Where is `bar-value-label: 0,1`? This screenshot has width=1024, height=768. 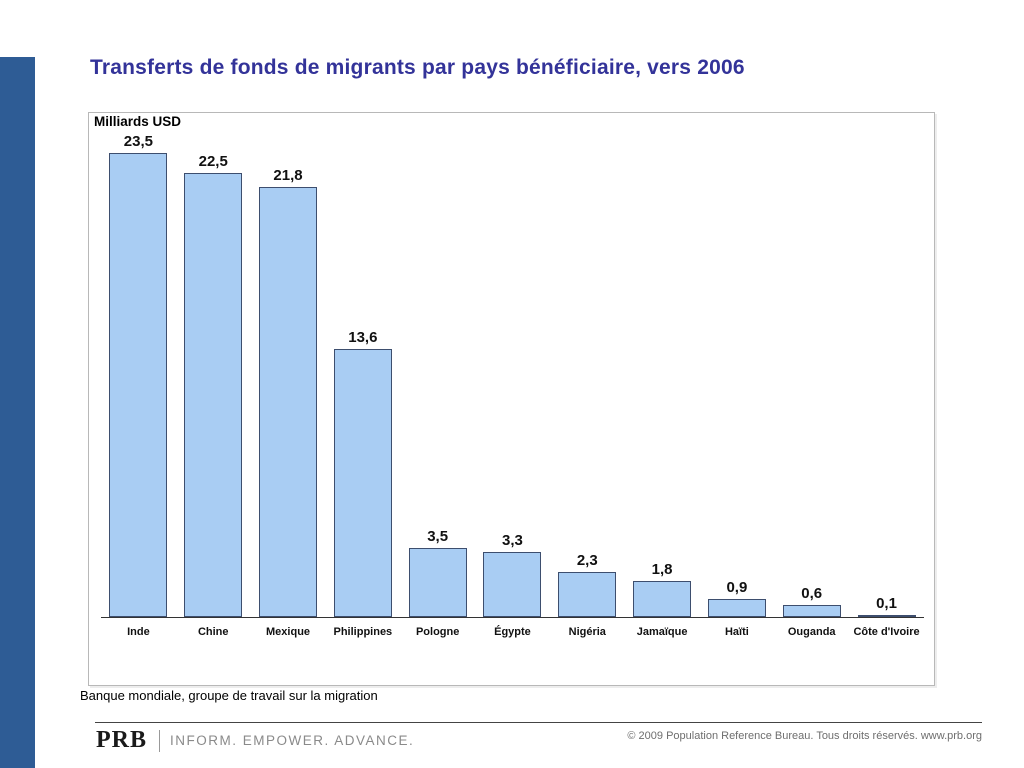 bar-value-label: 0,1 is located at coordinates (886, 603).